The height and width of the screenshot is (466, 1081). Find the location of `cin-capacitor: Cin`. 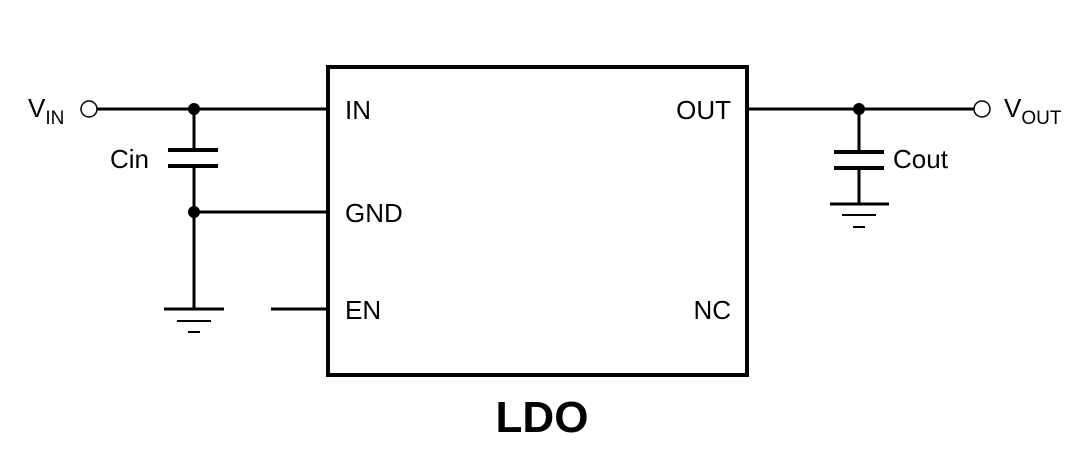

cin-capacitor: Cin is located at coordinates (164, 160).